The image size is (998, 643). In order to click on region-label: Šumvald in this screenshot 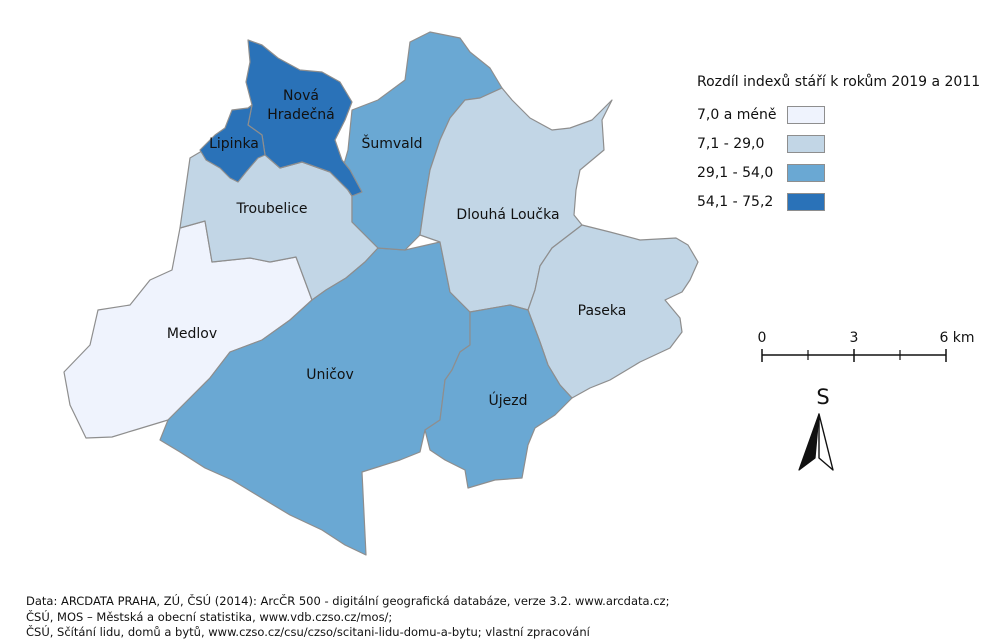, I will do `click(391, 143)`.